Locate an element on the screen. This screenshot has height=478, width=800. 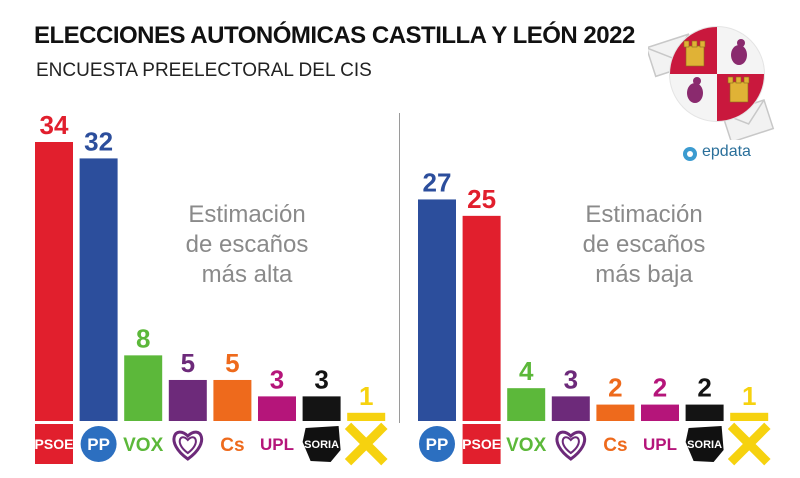
chart-annotation-line: más alta is located at coordinates (247, 274).